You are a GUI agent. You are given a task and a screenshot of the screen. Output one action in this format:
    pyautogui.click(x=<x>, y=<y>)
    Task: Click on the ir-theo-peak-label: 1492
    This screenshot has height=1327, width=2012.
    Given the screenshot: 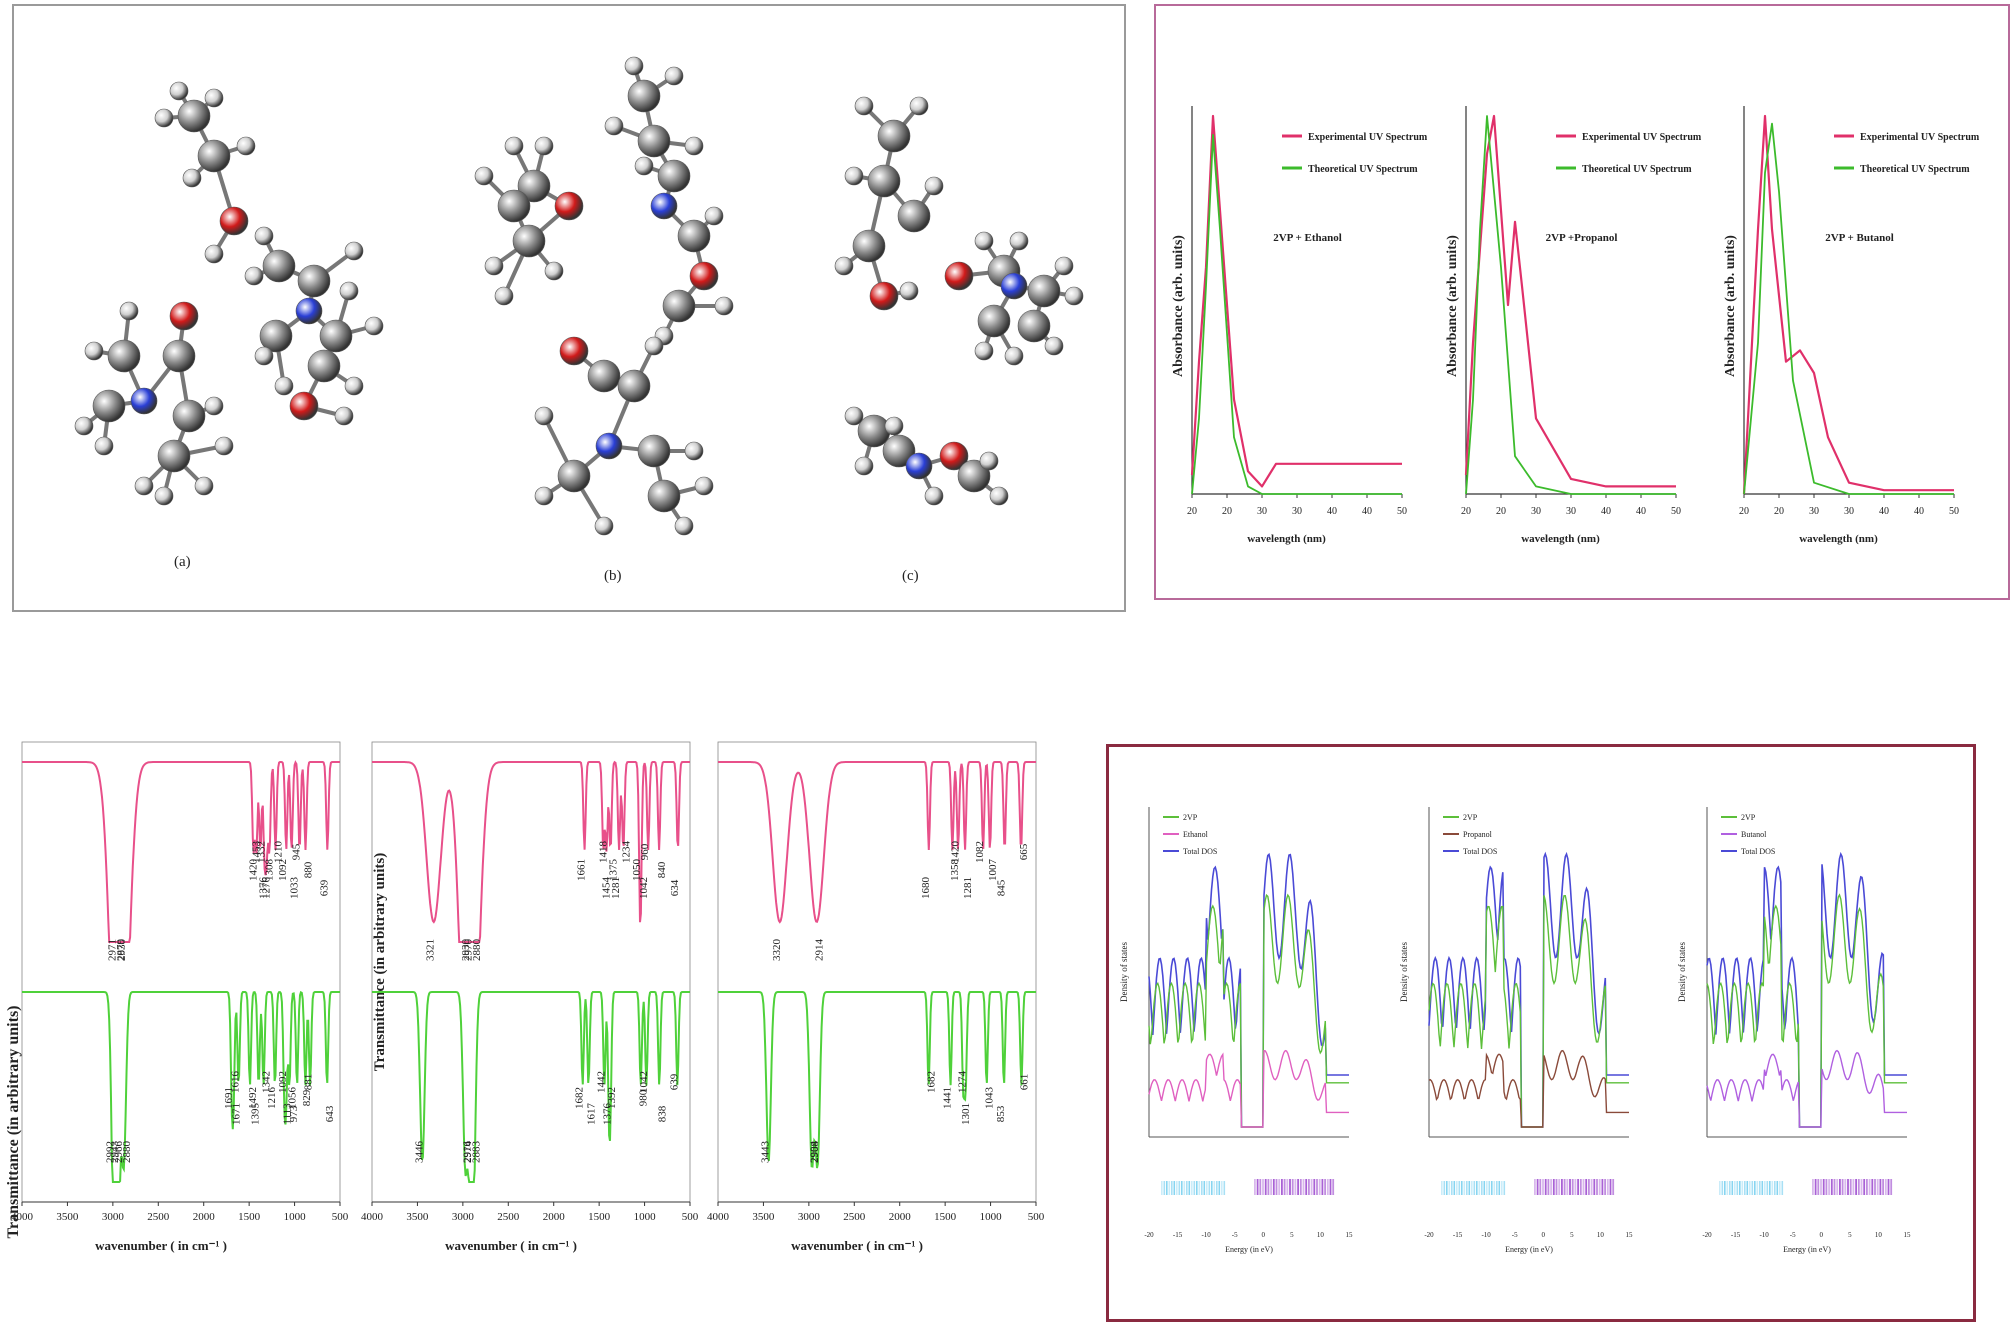 What is the action you would take?
    pyautogui.click(x=253, y=1098)
    